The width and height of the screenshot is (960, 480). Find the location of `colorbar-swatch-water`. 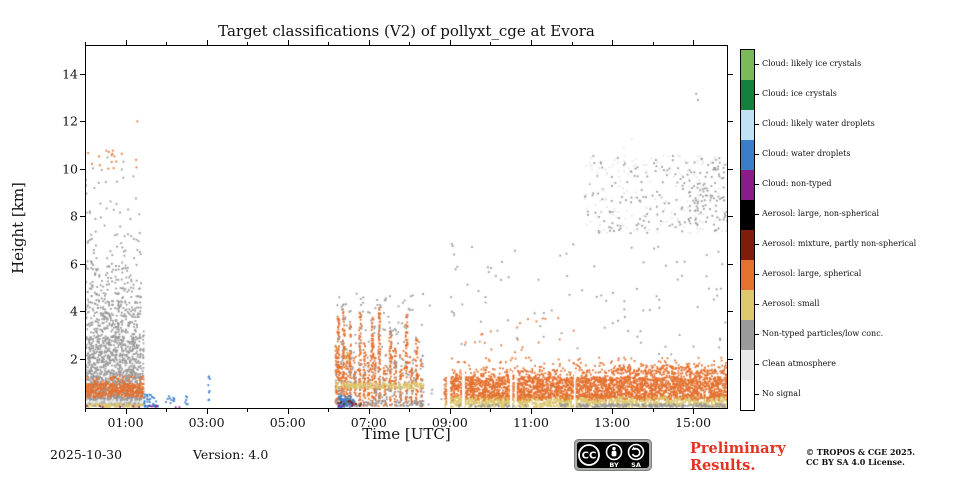

colorbar-swatch-water is located at coordinates (747, 155).